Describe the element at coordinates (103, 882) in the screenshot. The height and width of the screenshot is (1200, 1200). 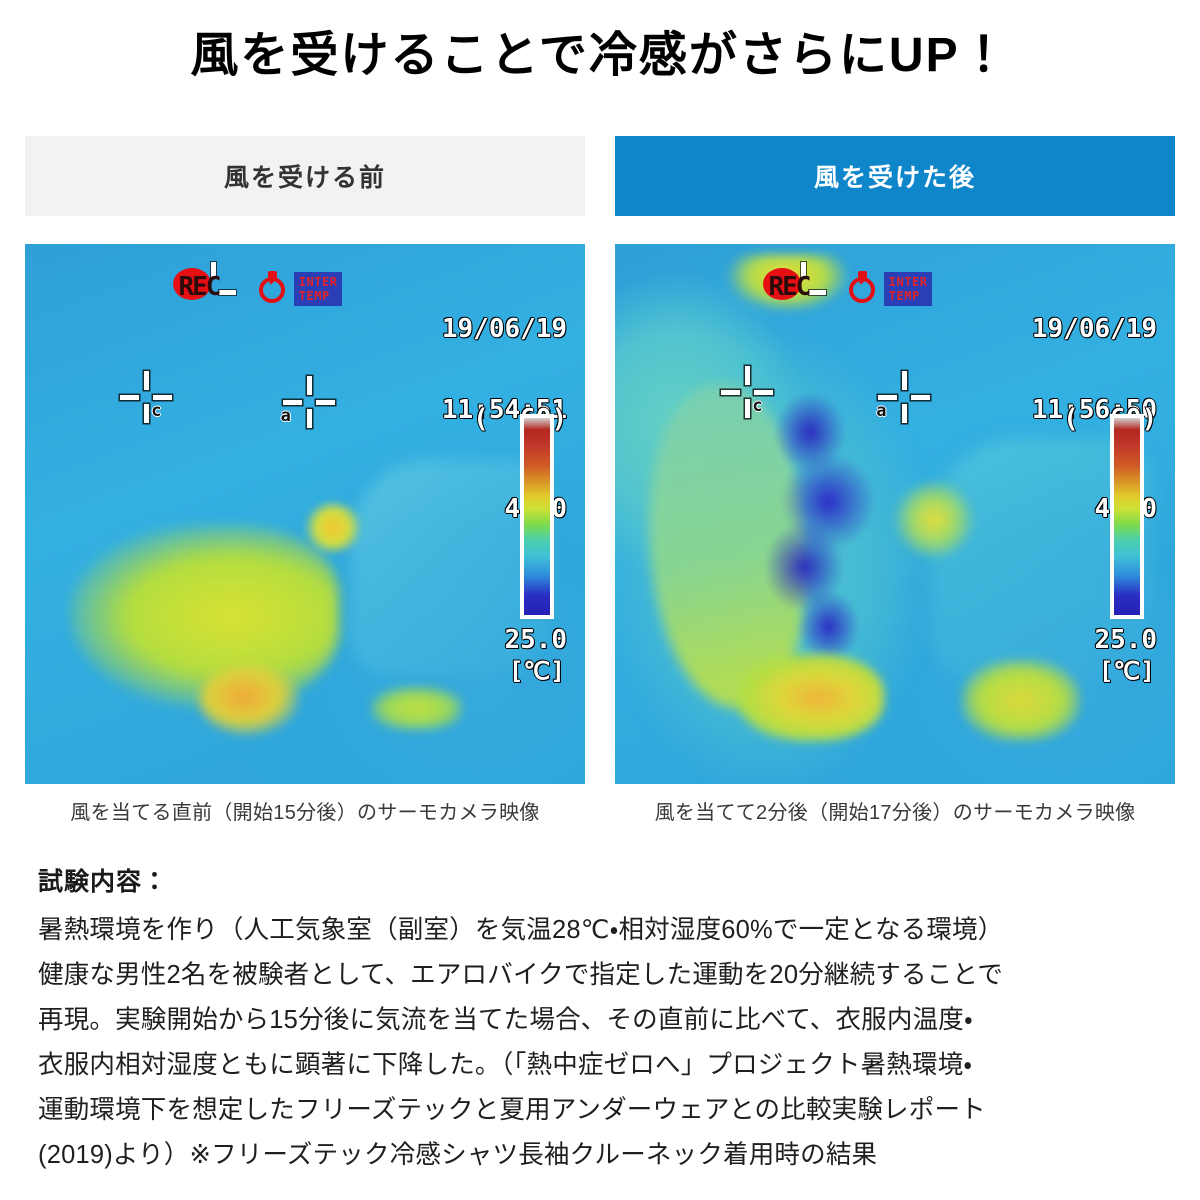
I see `description-heading: 試験内容：` at that location.